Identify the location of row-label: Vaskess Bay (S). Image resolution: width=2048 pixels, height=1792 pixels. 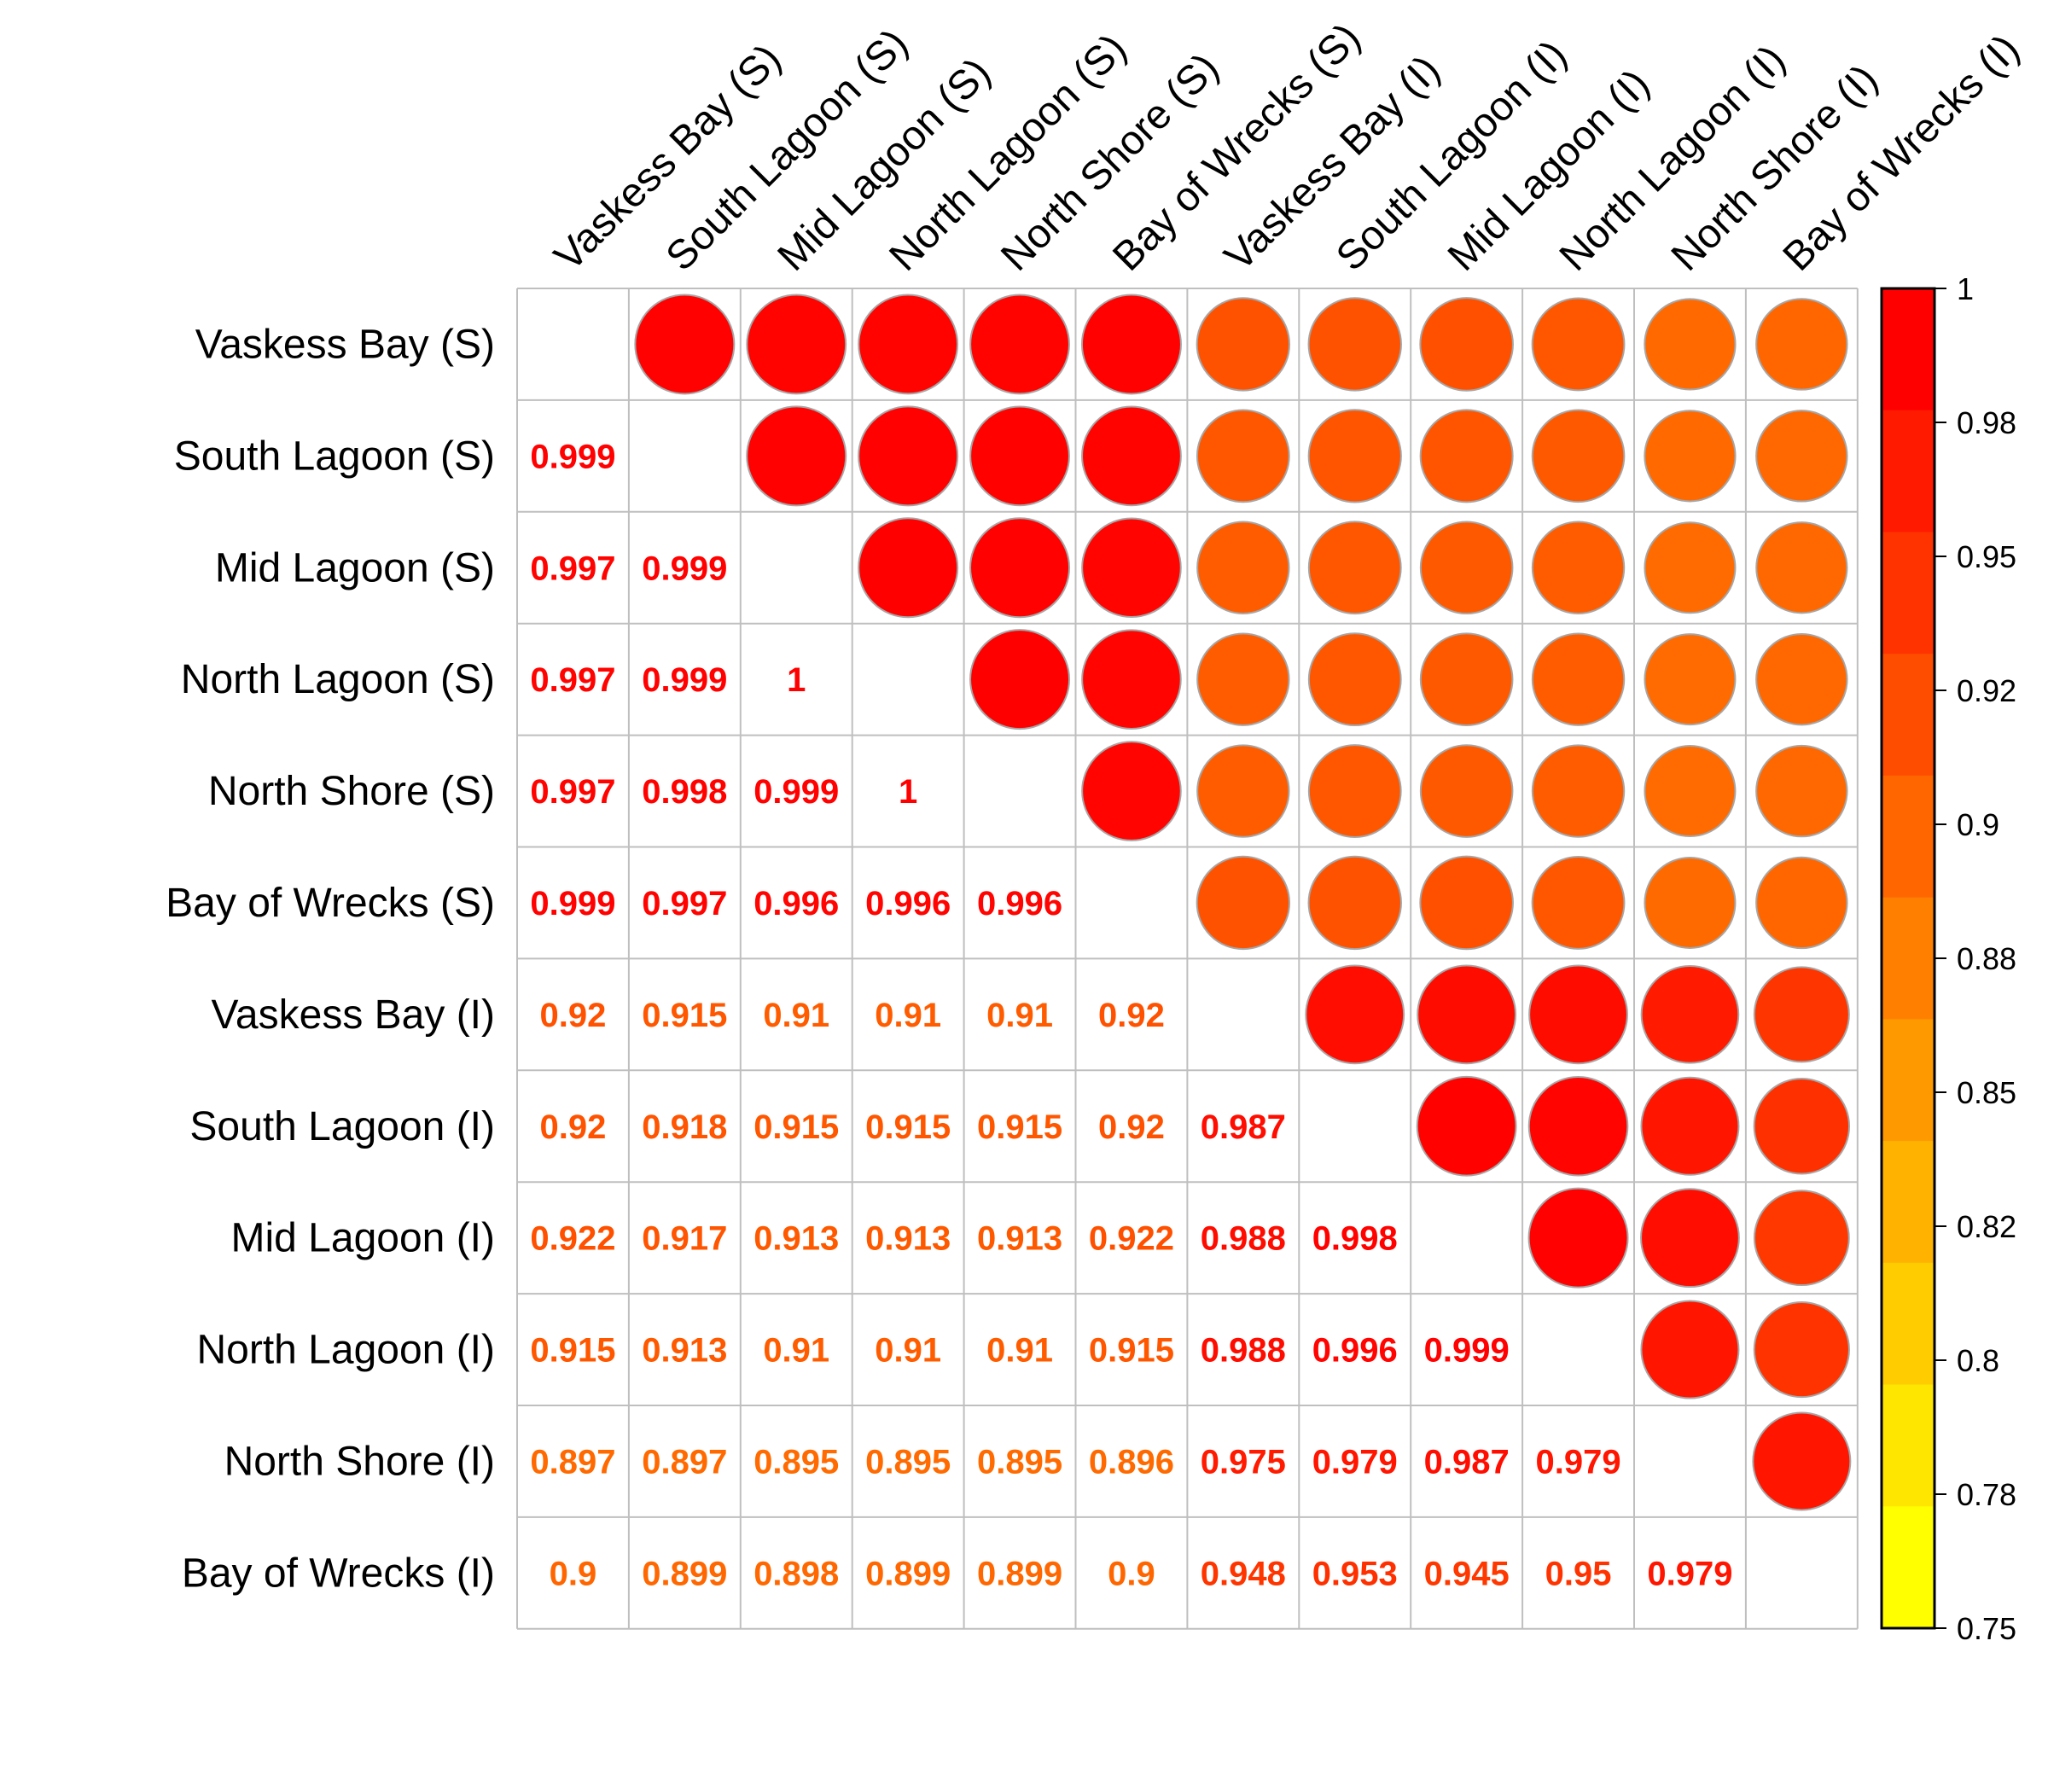
(345, 344).